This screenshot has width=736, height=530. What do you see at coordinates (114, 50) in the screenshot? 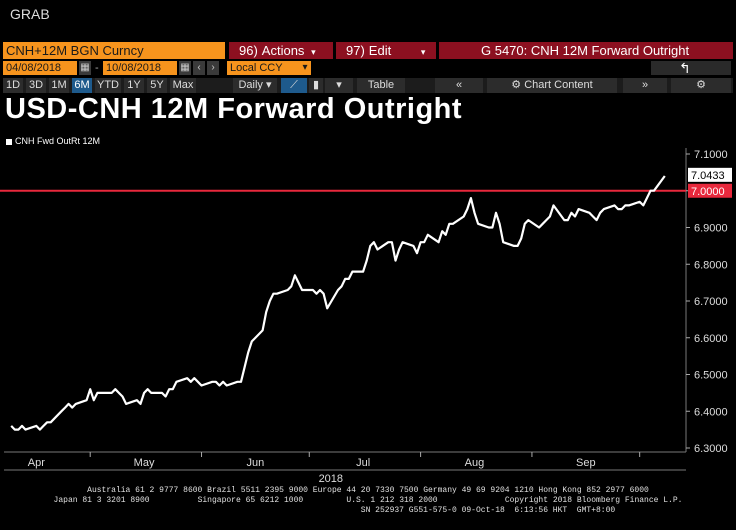
I see `security-field: CNH+12M BGN Curncy` at bounding box center [114, 50].